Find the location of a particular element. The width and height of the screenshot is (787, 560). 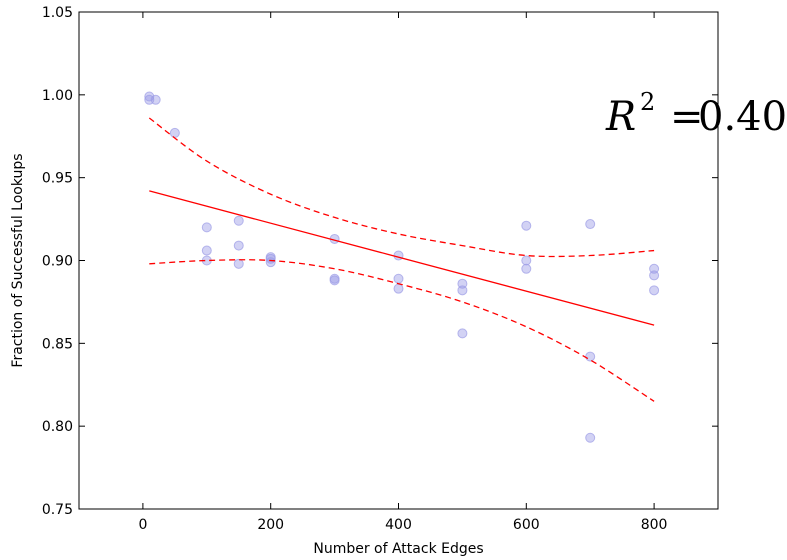

y-tick-label: 0.75 is located at coordinates (57, 510).